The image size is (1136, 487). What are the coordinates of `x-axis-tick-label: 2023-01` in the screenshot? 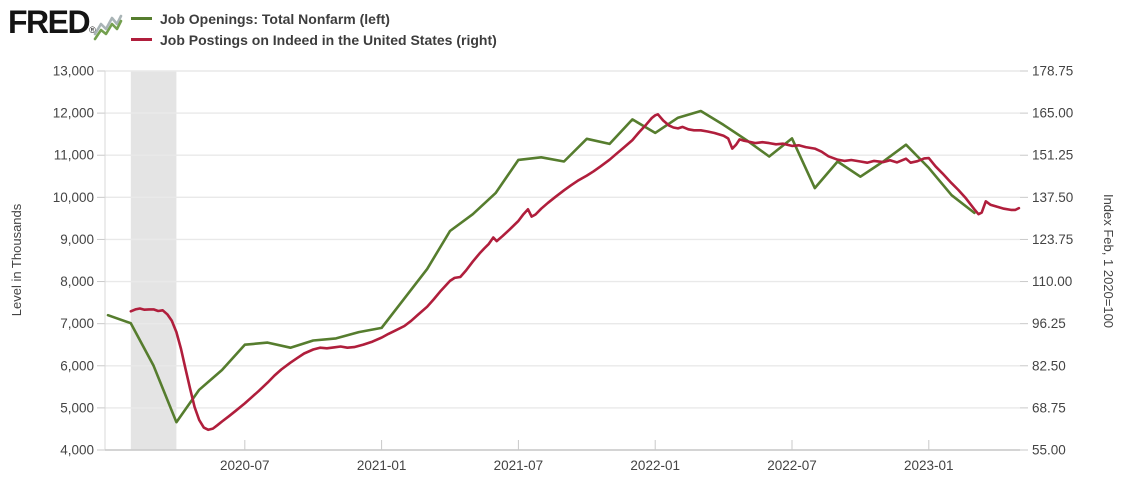 It's located at (929, 465).